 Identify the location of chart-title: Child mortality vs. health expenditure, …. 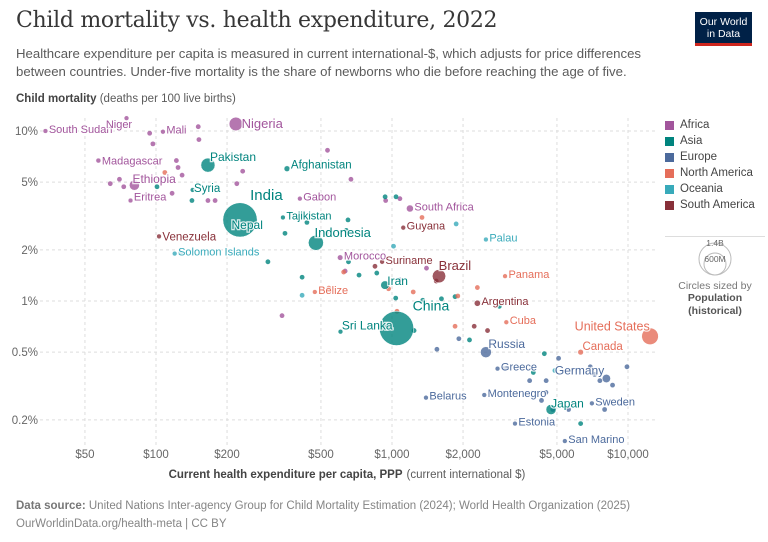
(257, 20).